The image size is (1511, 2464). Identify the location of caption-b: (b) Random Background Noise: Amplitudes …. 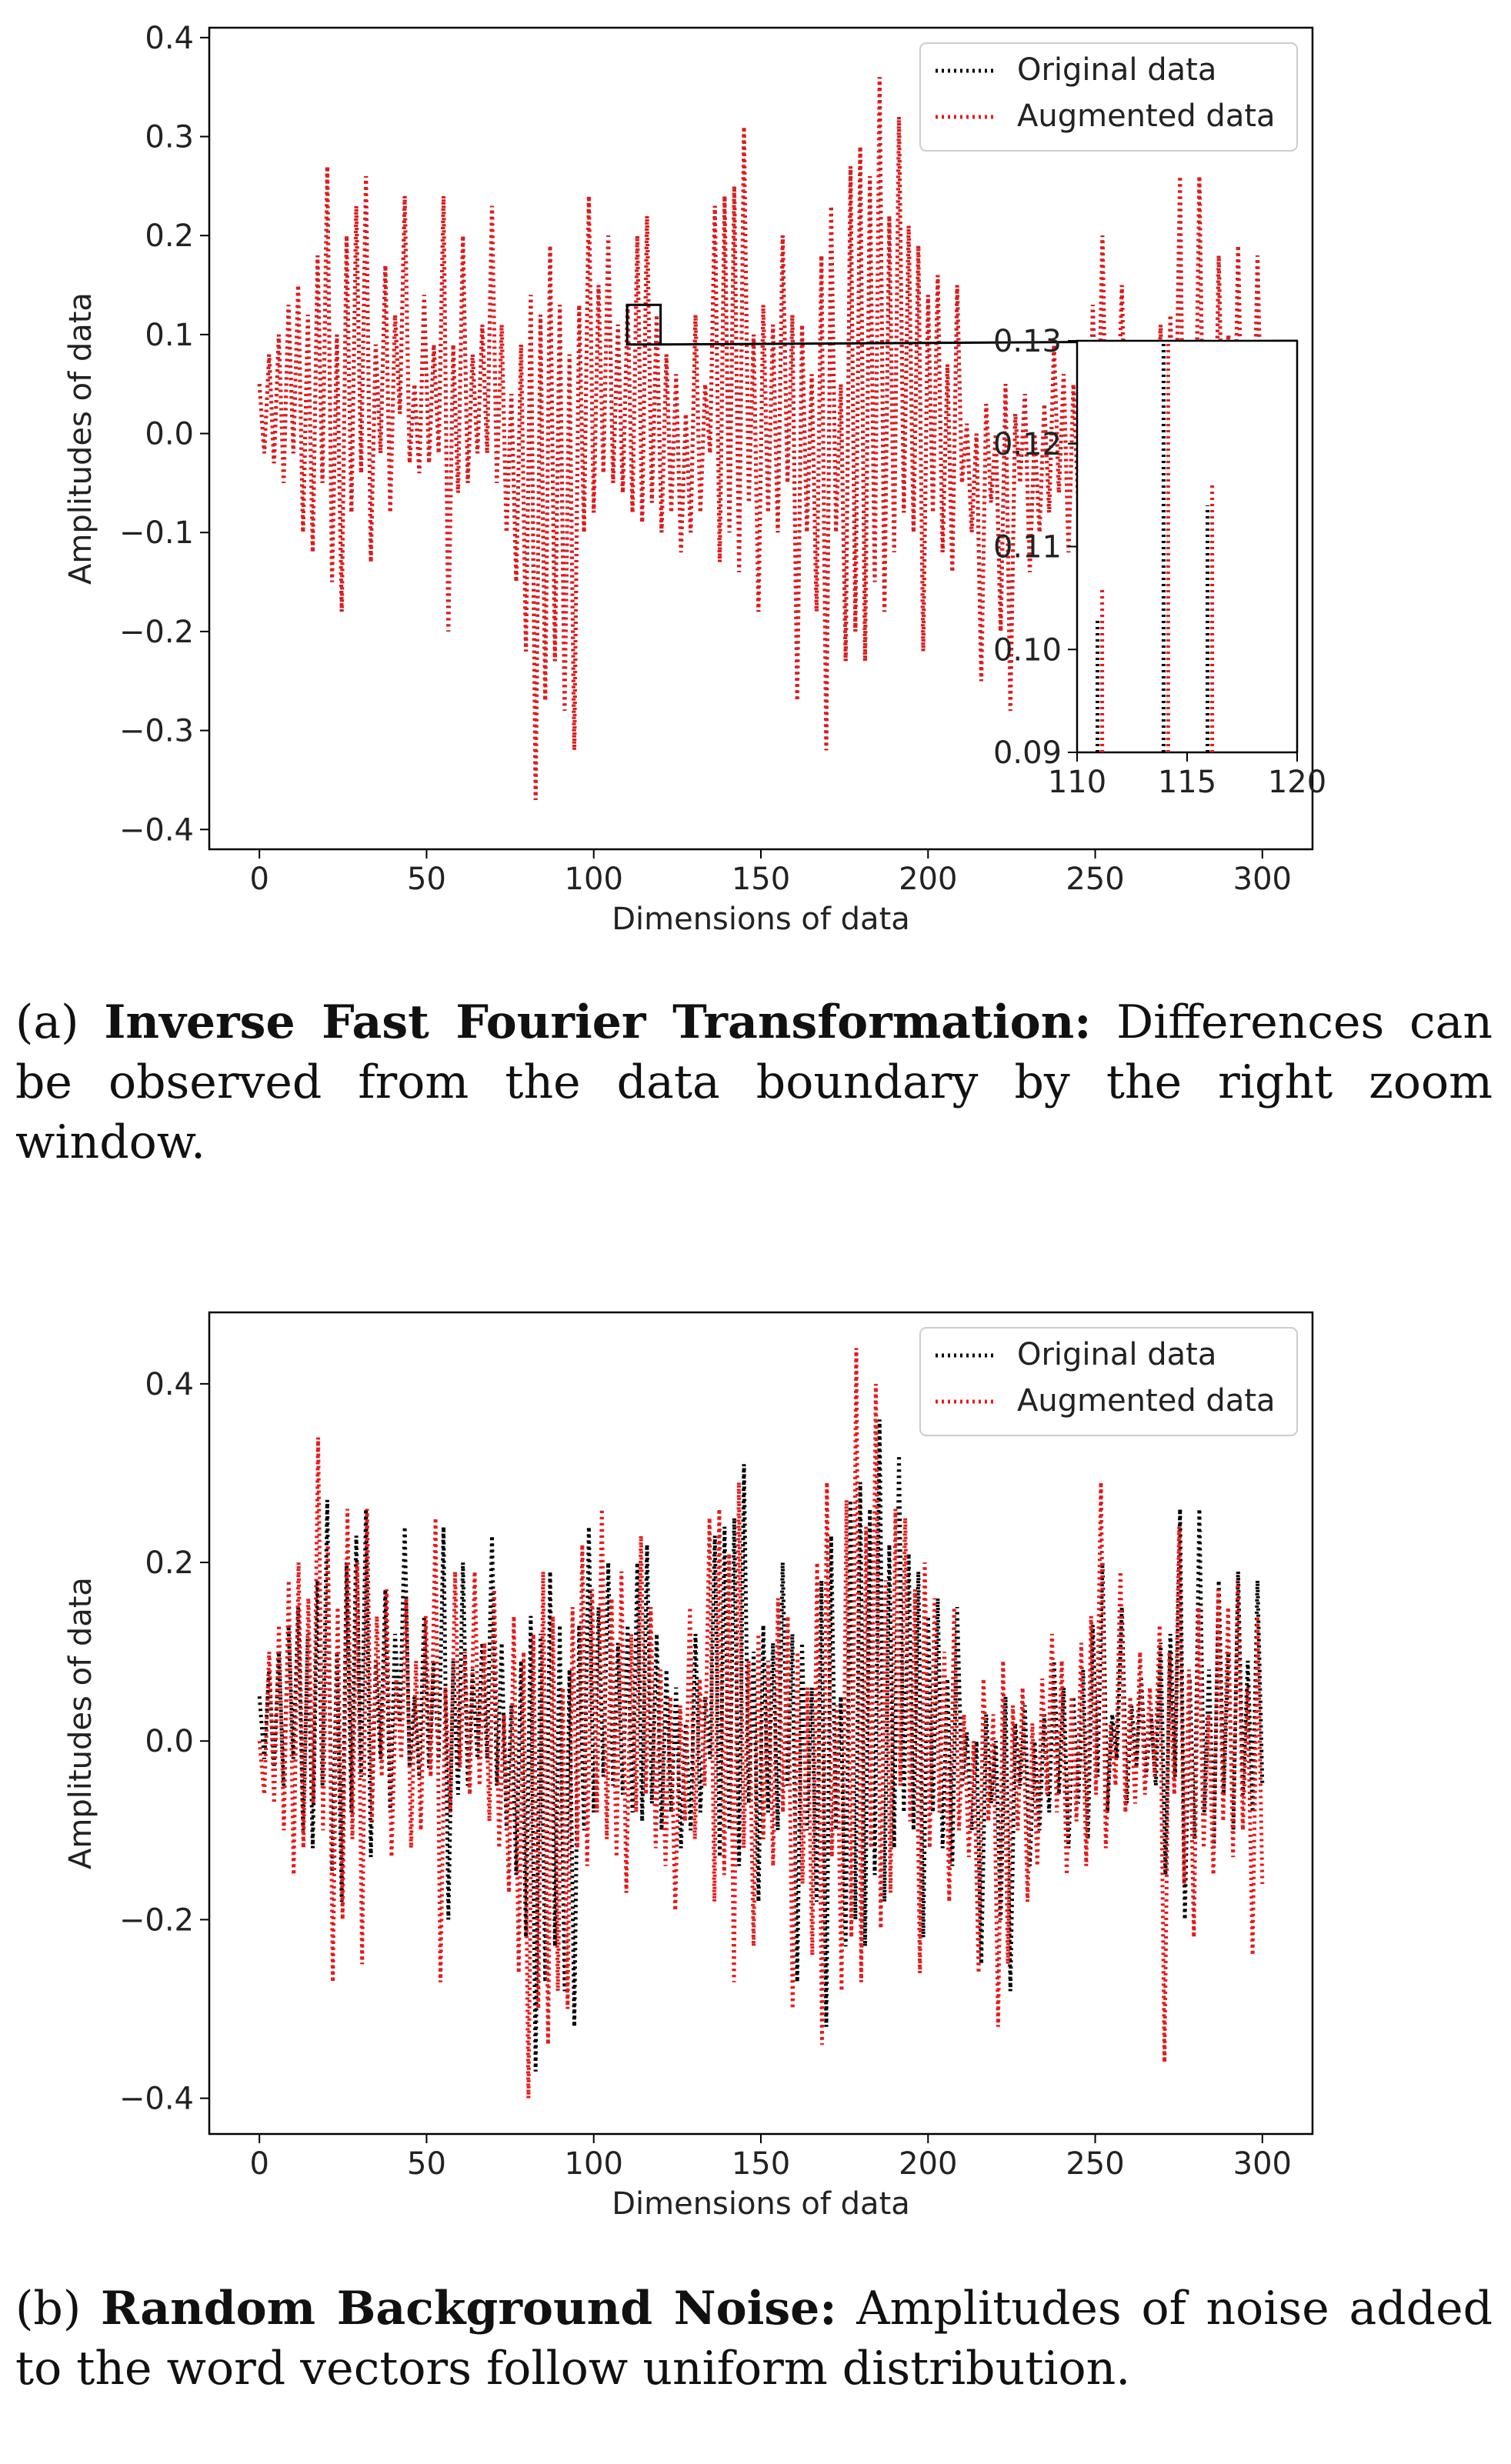
(754, 2339).